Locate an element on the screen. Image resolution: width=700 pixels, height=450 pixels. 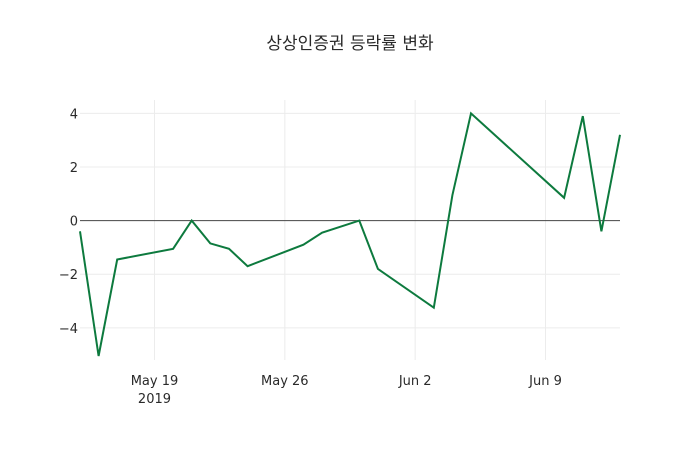
x-tick-label: May 26 is located at coordinates (285, 381).